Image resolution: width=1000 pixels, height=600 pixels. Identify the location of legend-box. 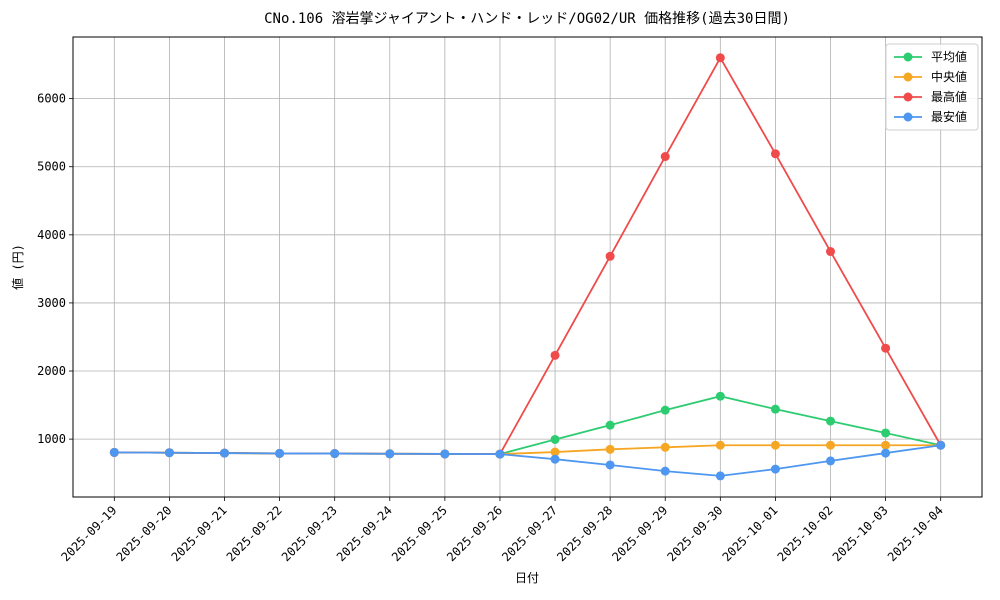
(932, 87).